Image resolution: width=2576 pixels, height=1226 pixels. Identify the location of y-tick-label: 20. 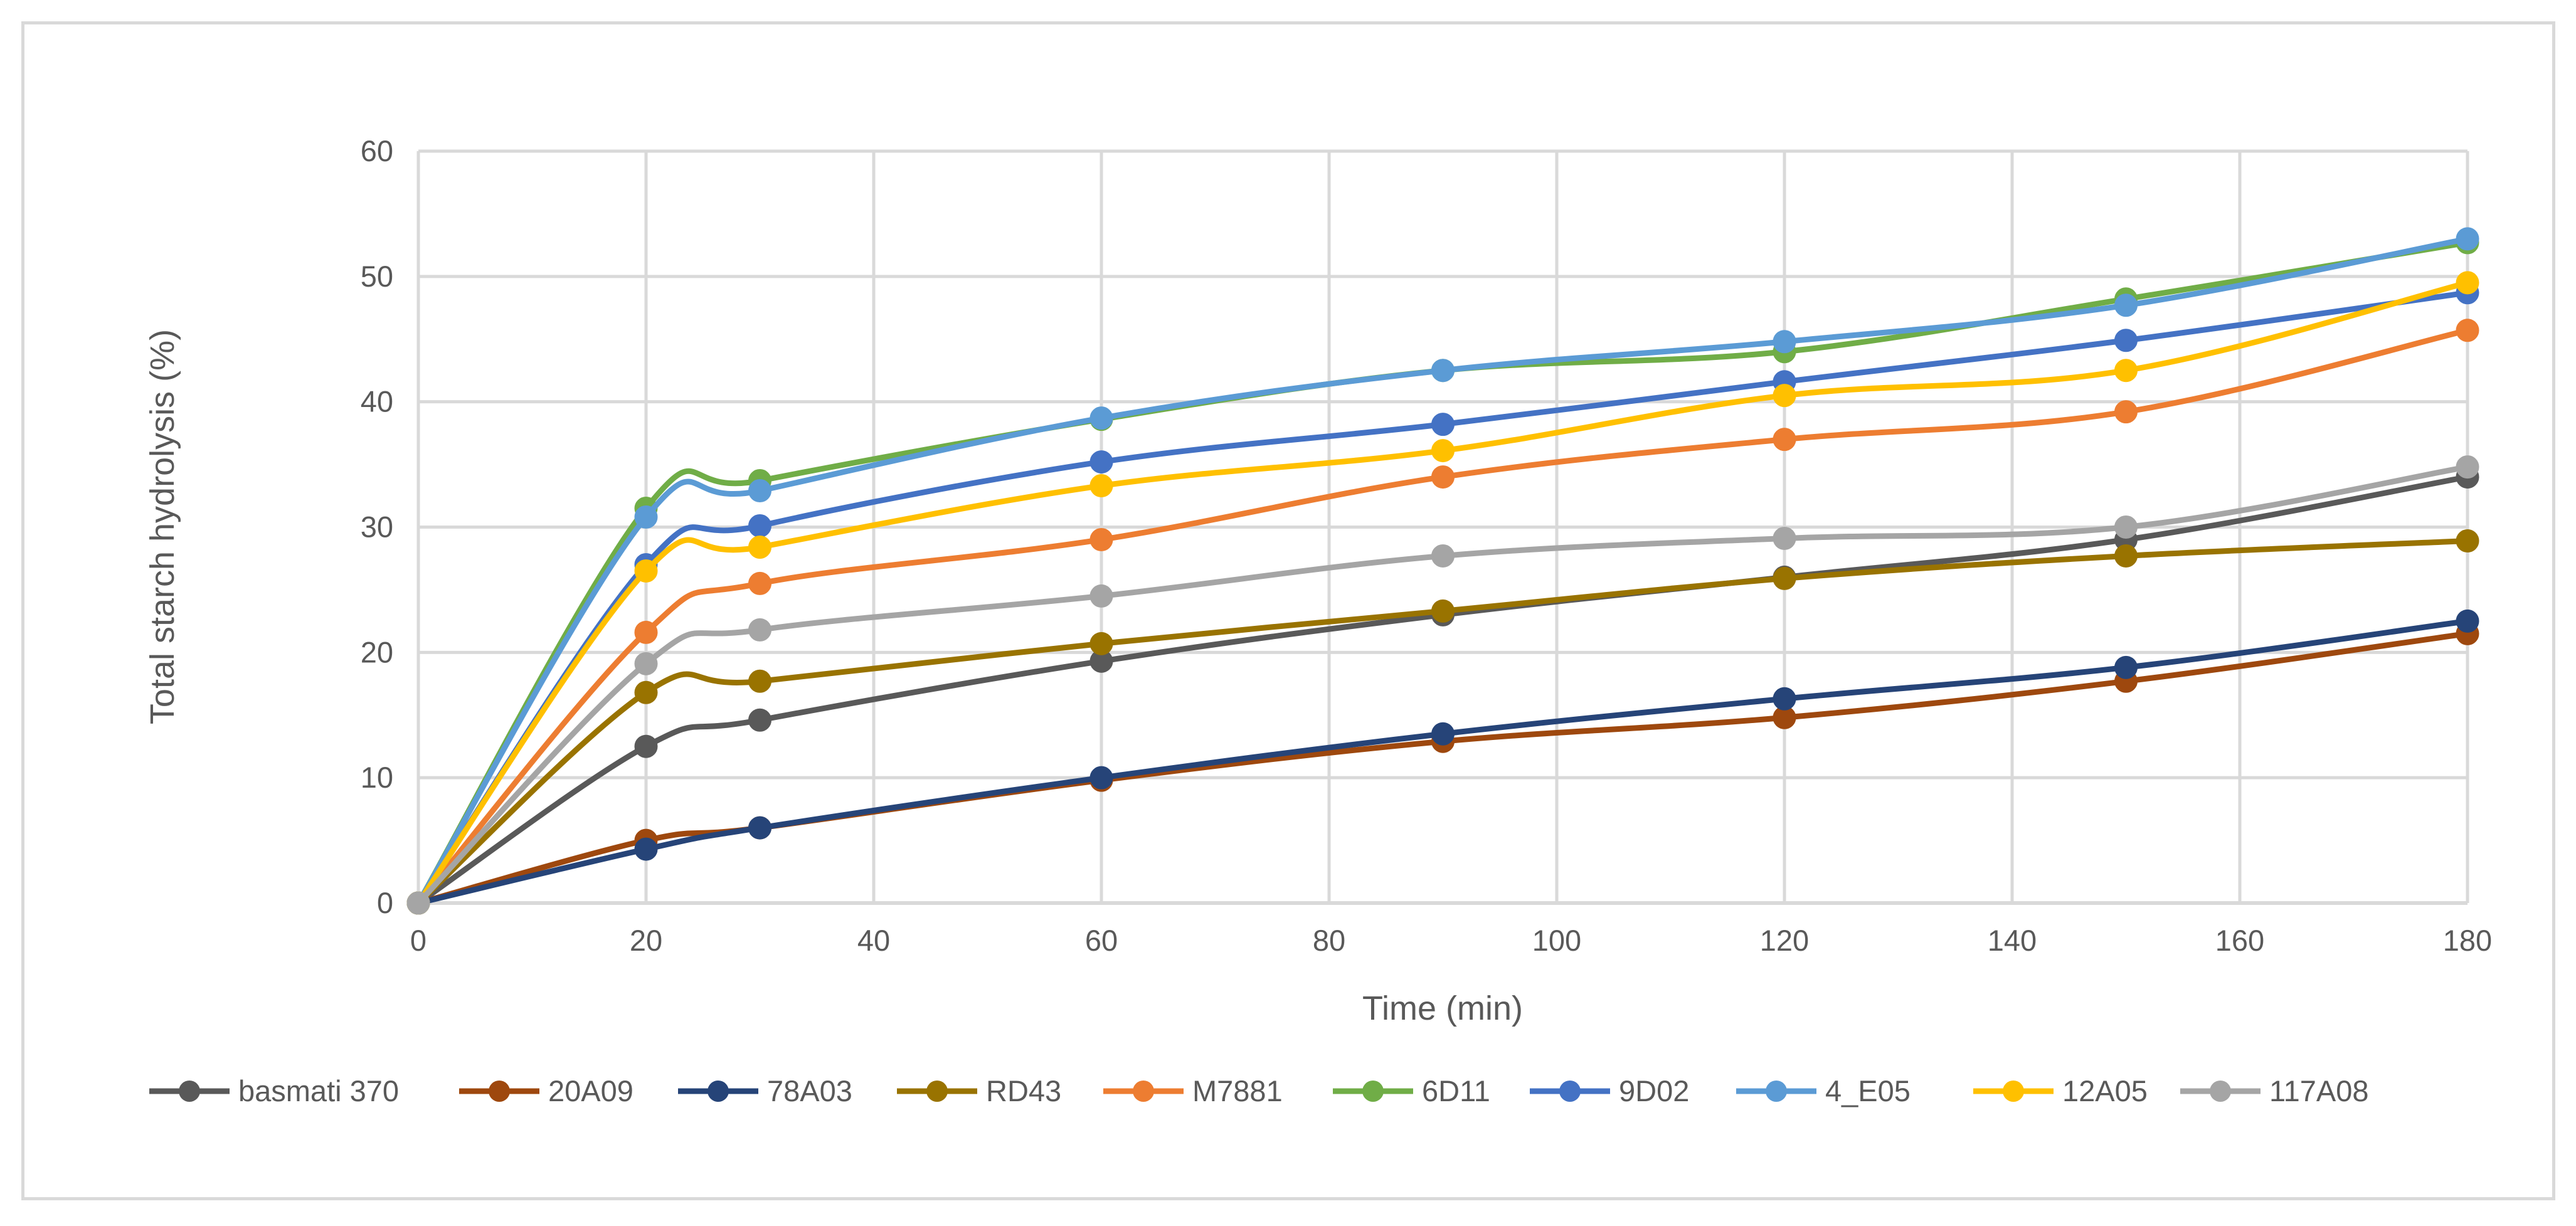
(377, 652).